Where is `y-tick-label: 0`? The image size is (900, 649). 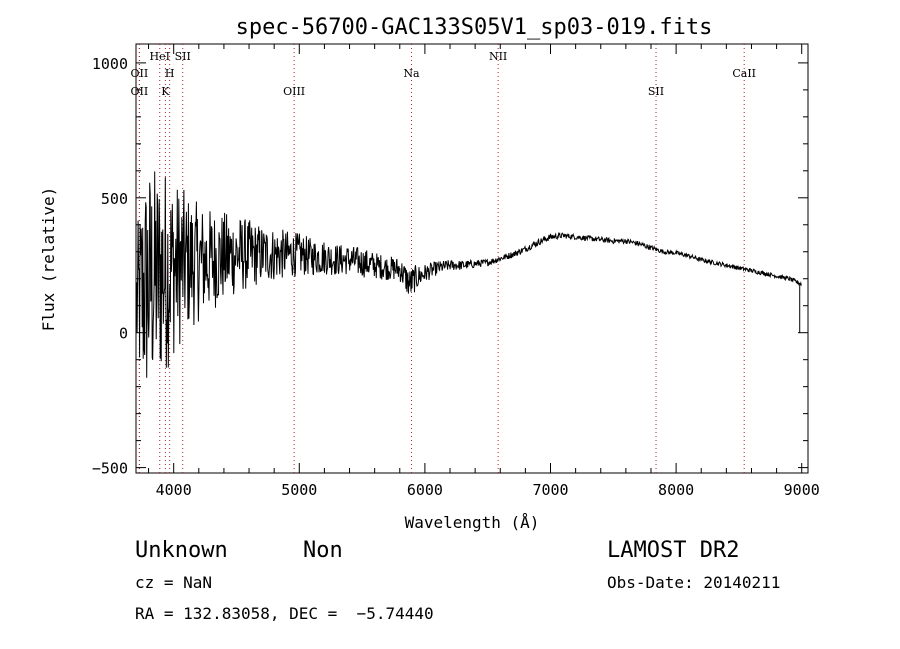 y-tick-label: 0 is located at coordinates (123, 334).